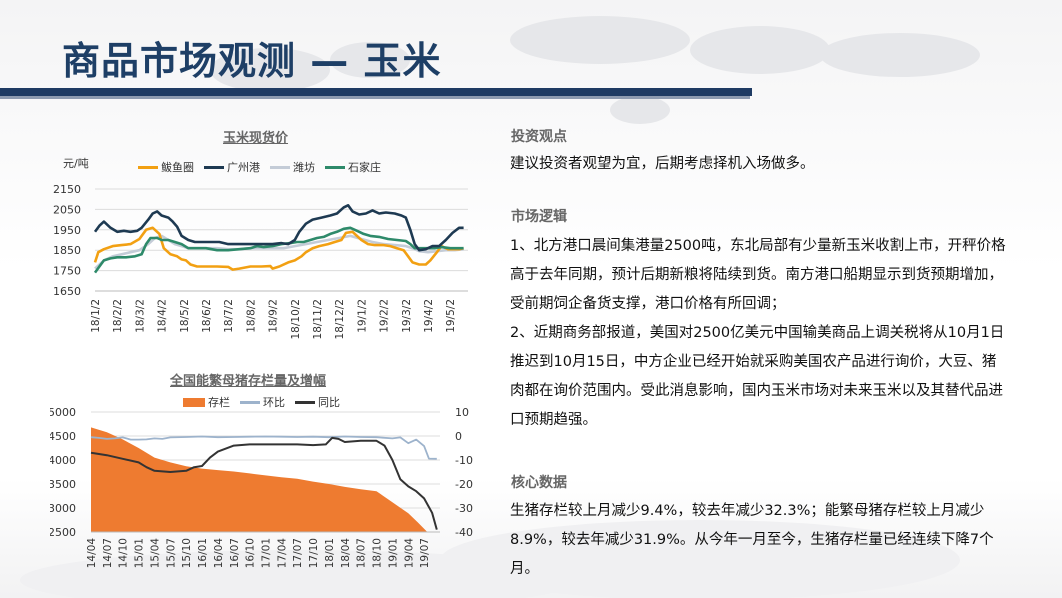 The width and height of the screenshot is (1062, 598). I want to click on legend-item: 石家庄, so click(353, 167).